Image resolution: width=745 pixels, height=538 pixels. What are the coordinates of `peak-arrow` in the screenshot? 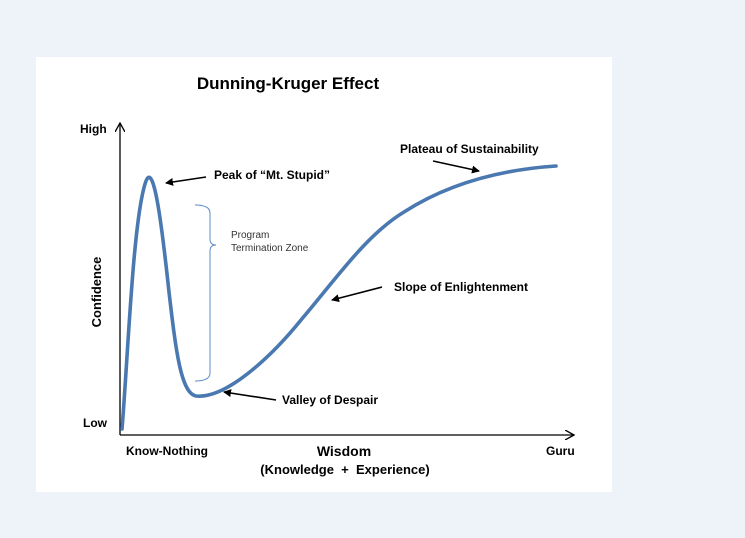 It's located at (186, 181).